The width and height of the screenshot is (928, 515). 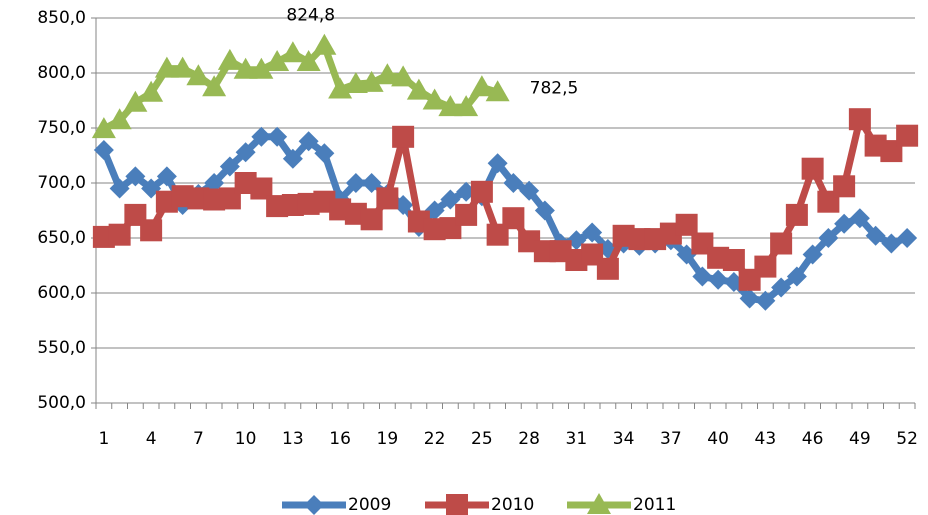 I want to click on legend-label: 2009, so click(x=369, y=505).